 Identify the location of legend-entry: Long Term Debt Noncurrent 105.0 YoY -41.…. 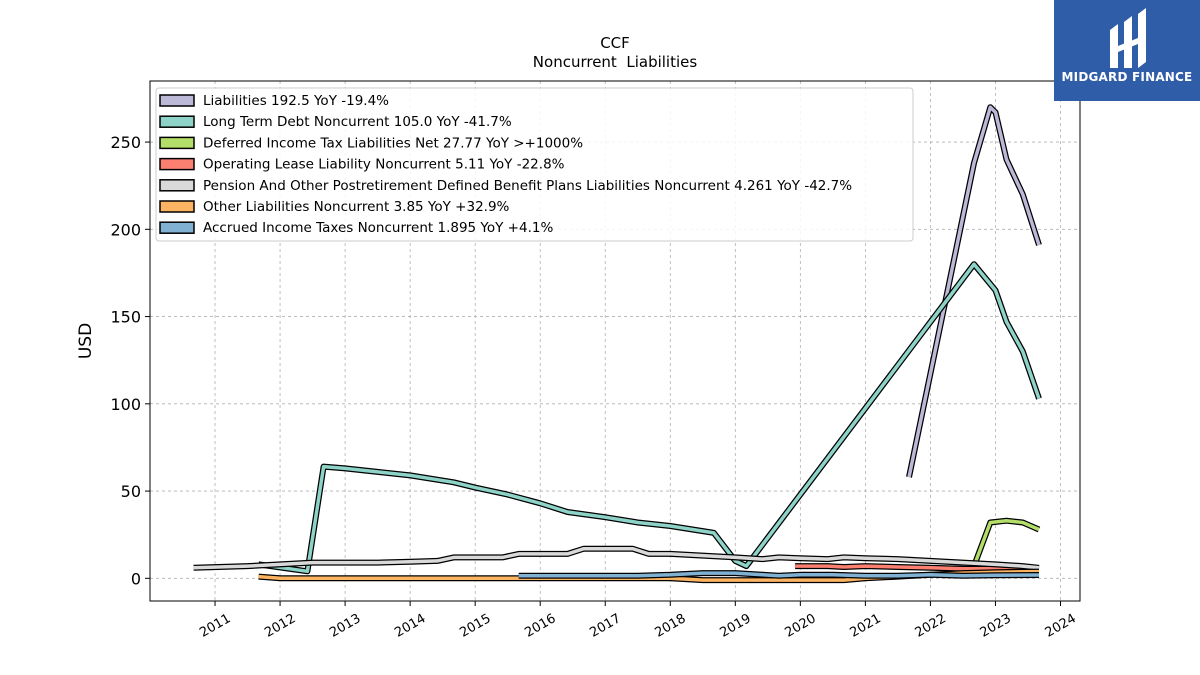
(357, 122).